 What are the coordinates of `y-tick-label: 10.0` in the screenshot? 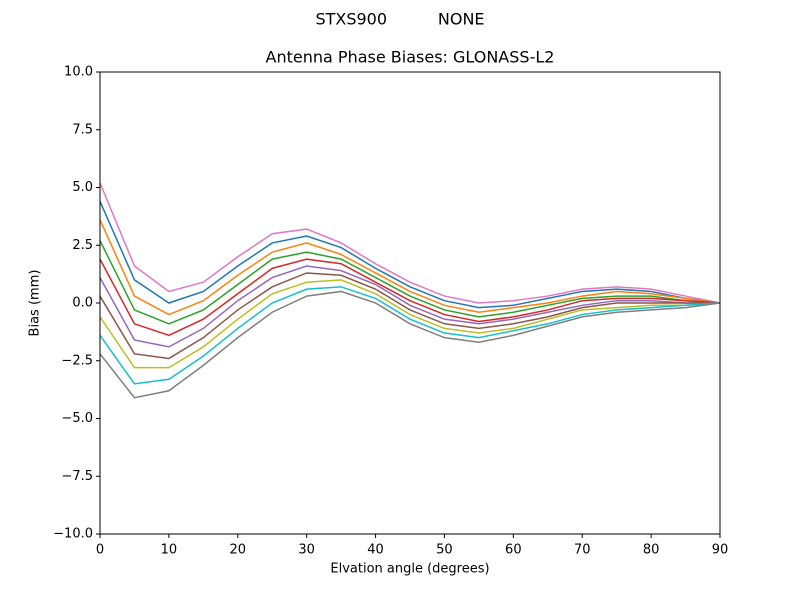 It's located at (78, 72).